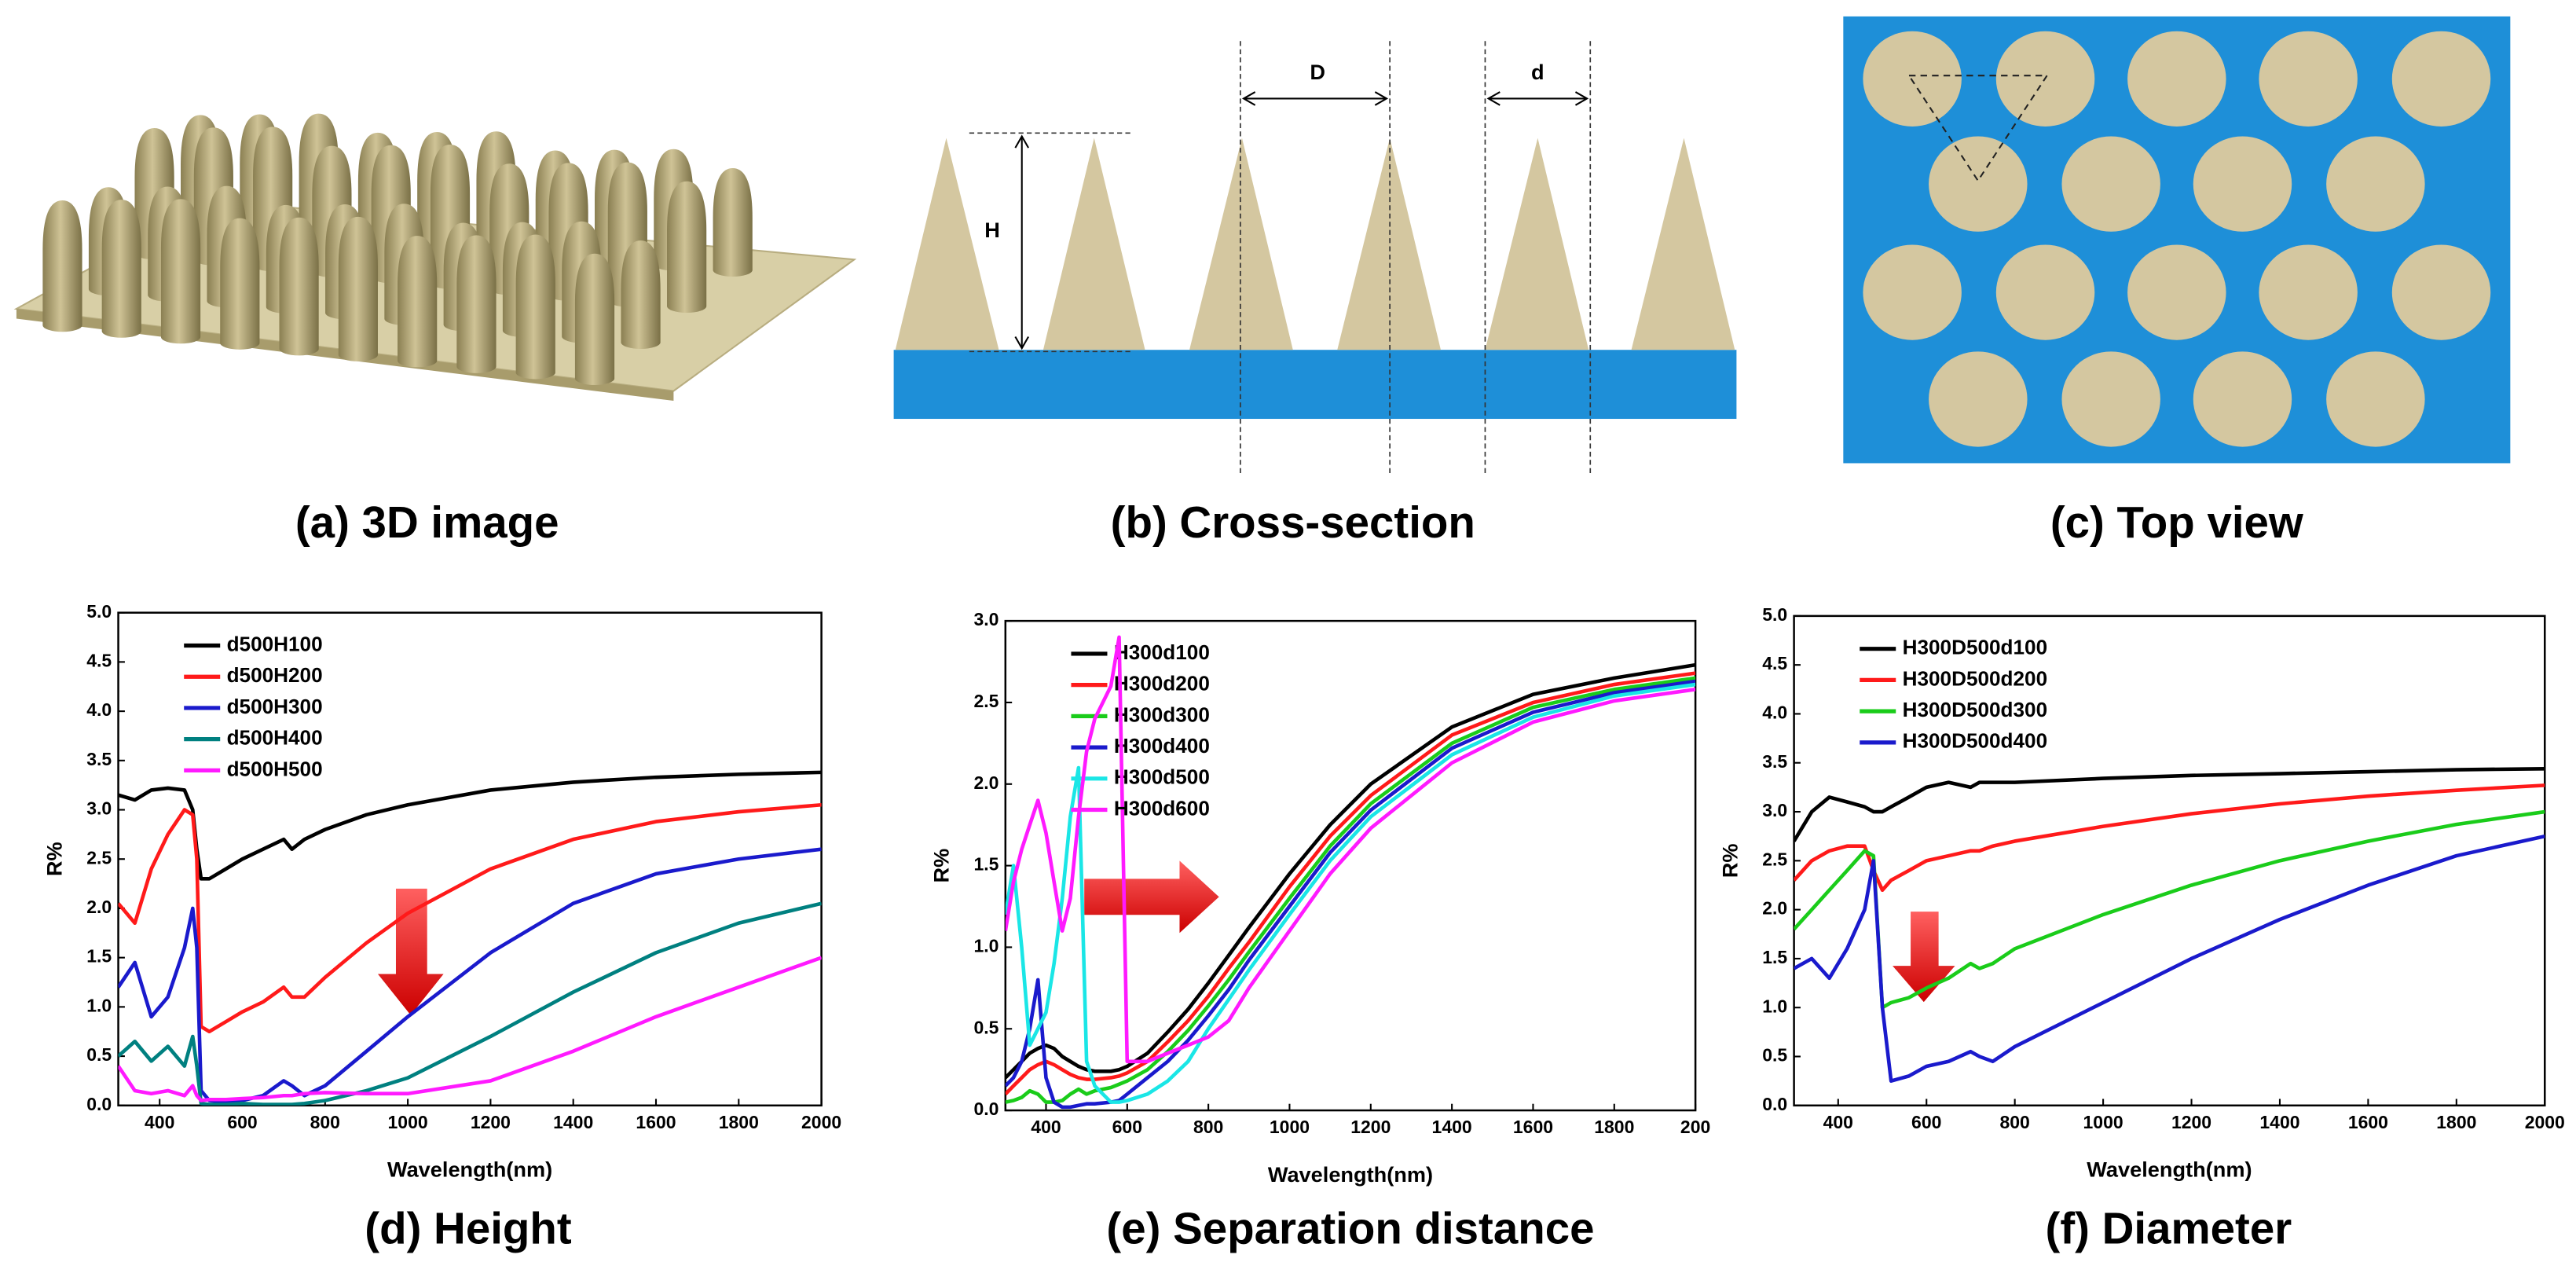  Describe the element at coordinates (469, 1169) in the screenshot. I see `x-axis-label: Wavelength(nm)` at that location.